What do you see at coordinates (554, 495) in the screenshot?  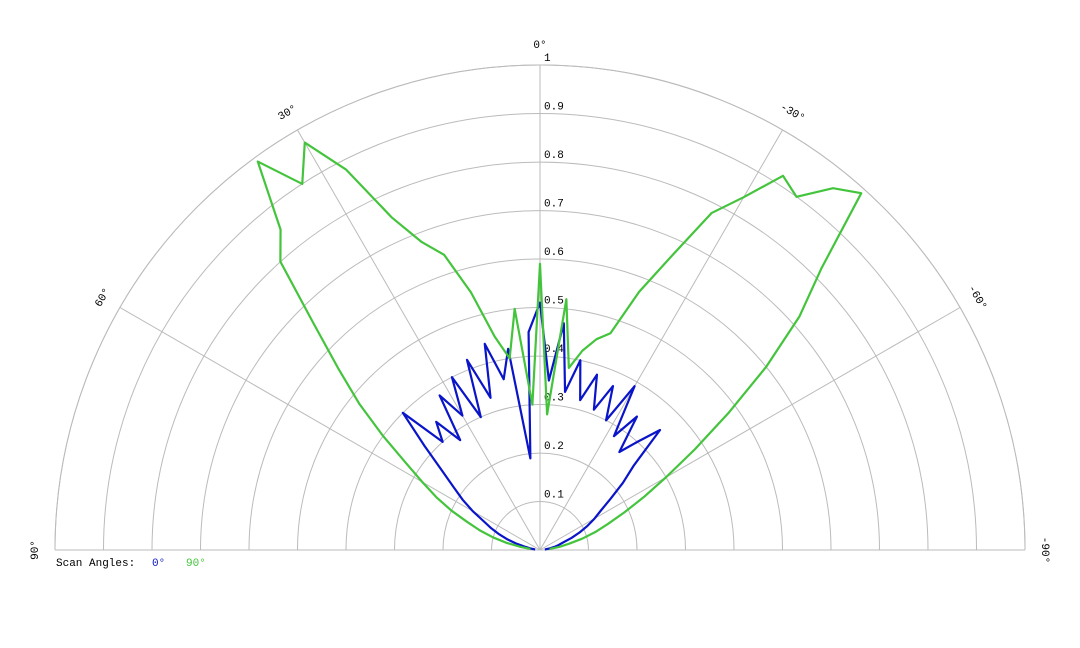 I see `r-tick-label: 0.1` at bounding box center [554, 495].